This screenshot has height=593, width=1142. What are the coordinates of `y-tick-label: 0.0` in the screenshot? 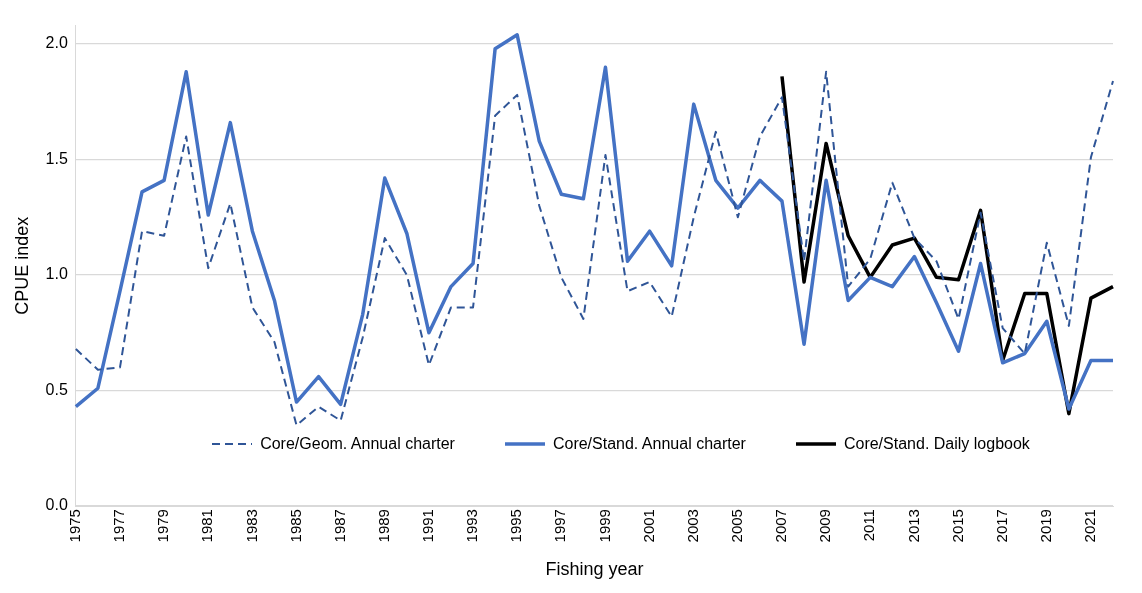 It's located at (56, 505).